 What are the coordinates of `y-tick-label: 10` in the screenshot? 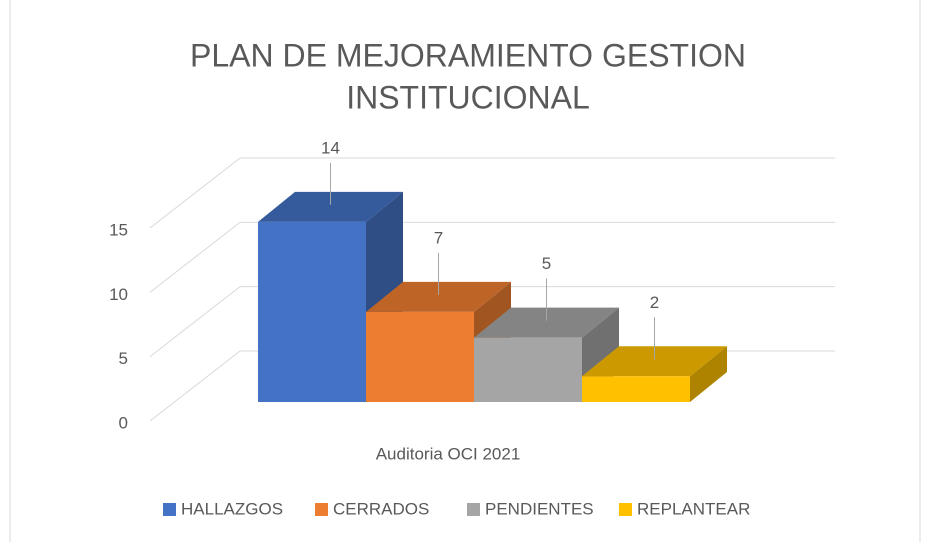 It's located at (118, 294).